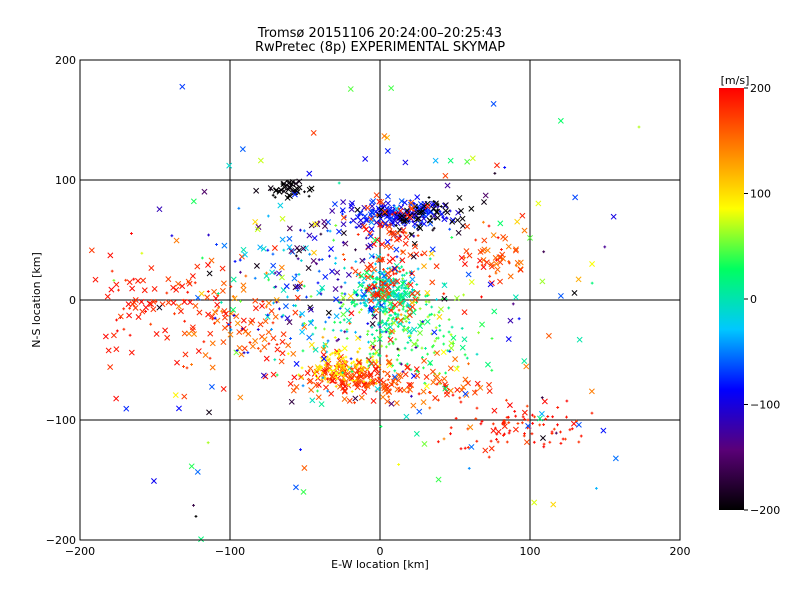  Describe the element at coordinates (530, 551) in the screenshot. I see `x-tick-label: 100` at that location.